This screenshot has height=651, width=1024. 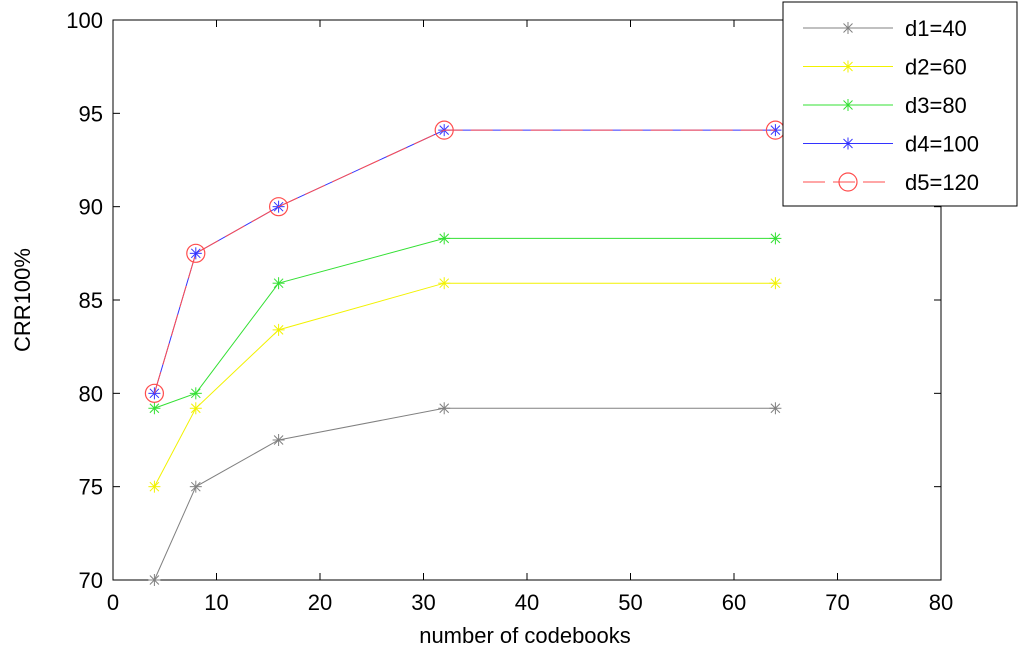 What do you see at coordinates (734, 602) in the screenshot?
I see `x-tick-label: 60` at bounding box center [734, 602].